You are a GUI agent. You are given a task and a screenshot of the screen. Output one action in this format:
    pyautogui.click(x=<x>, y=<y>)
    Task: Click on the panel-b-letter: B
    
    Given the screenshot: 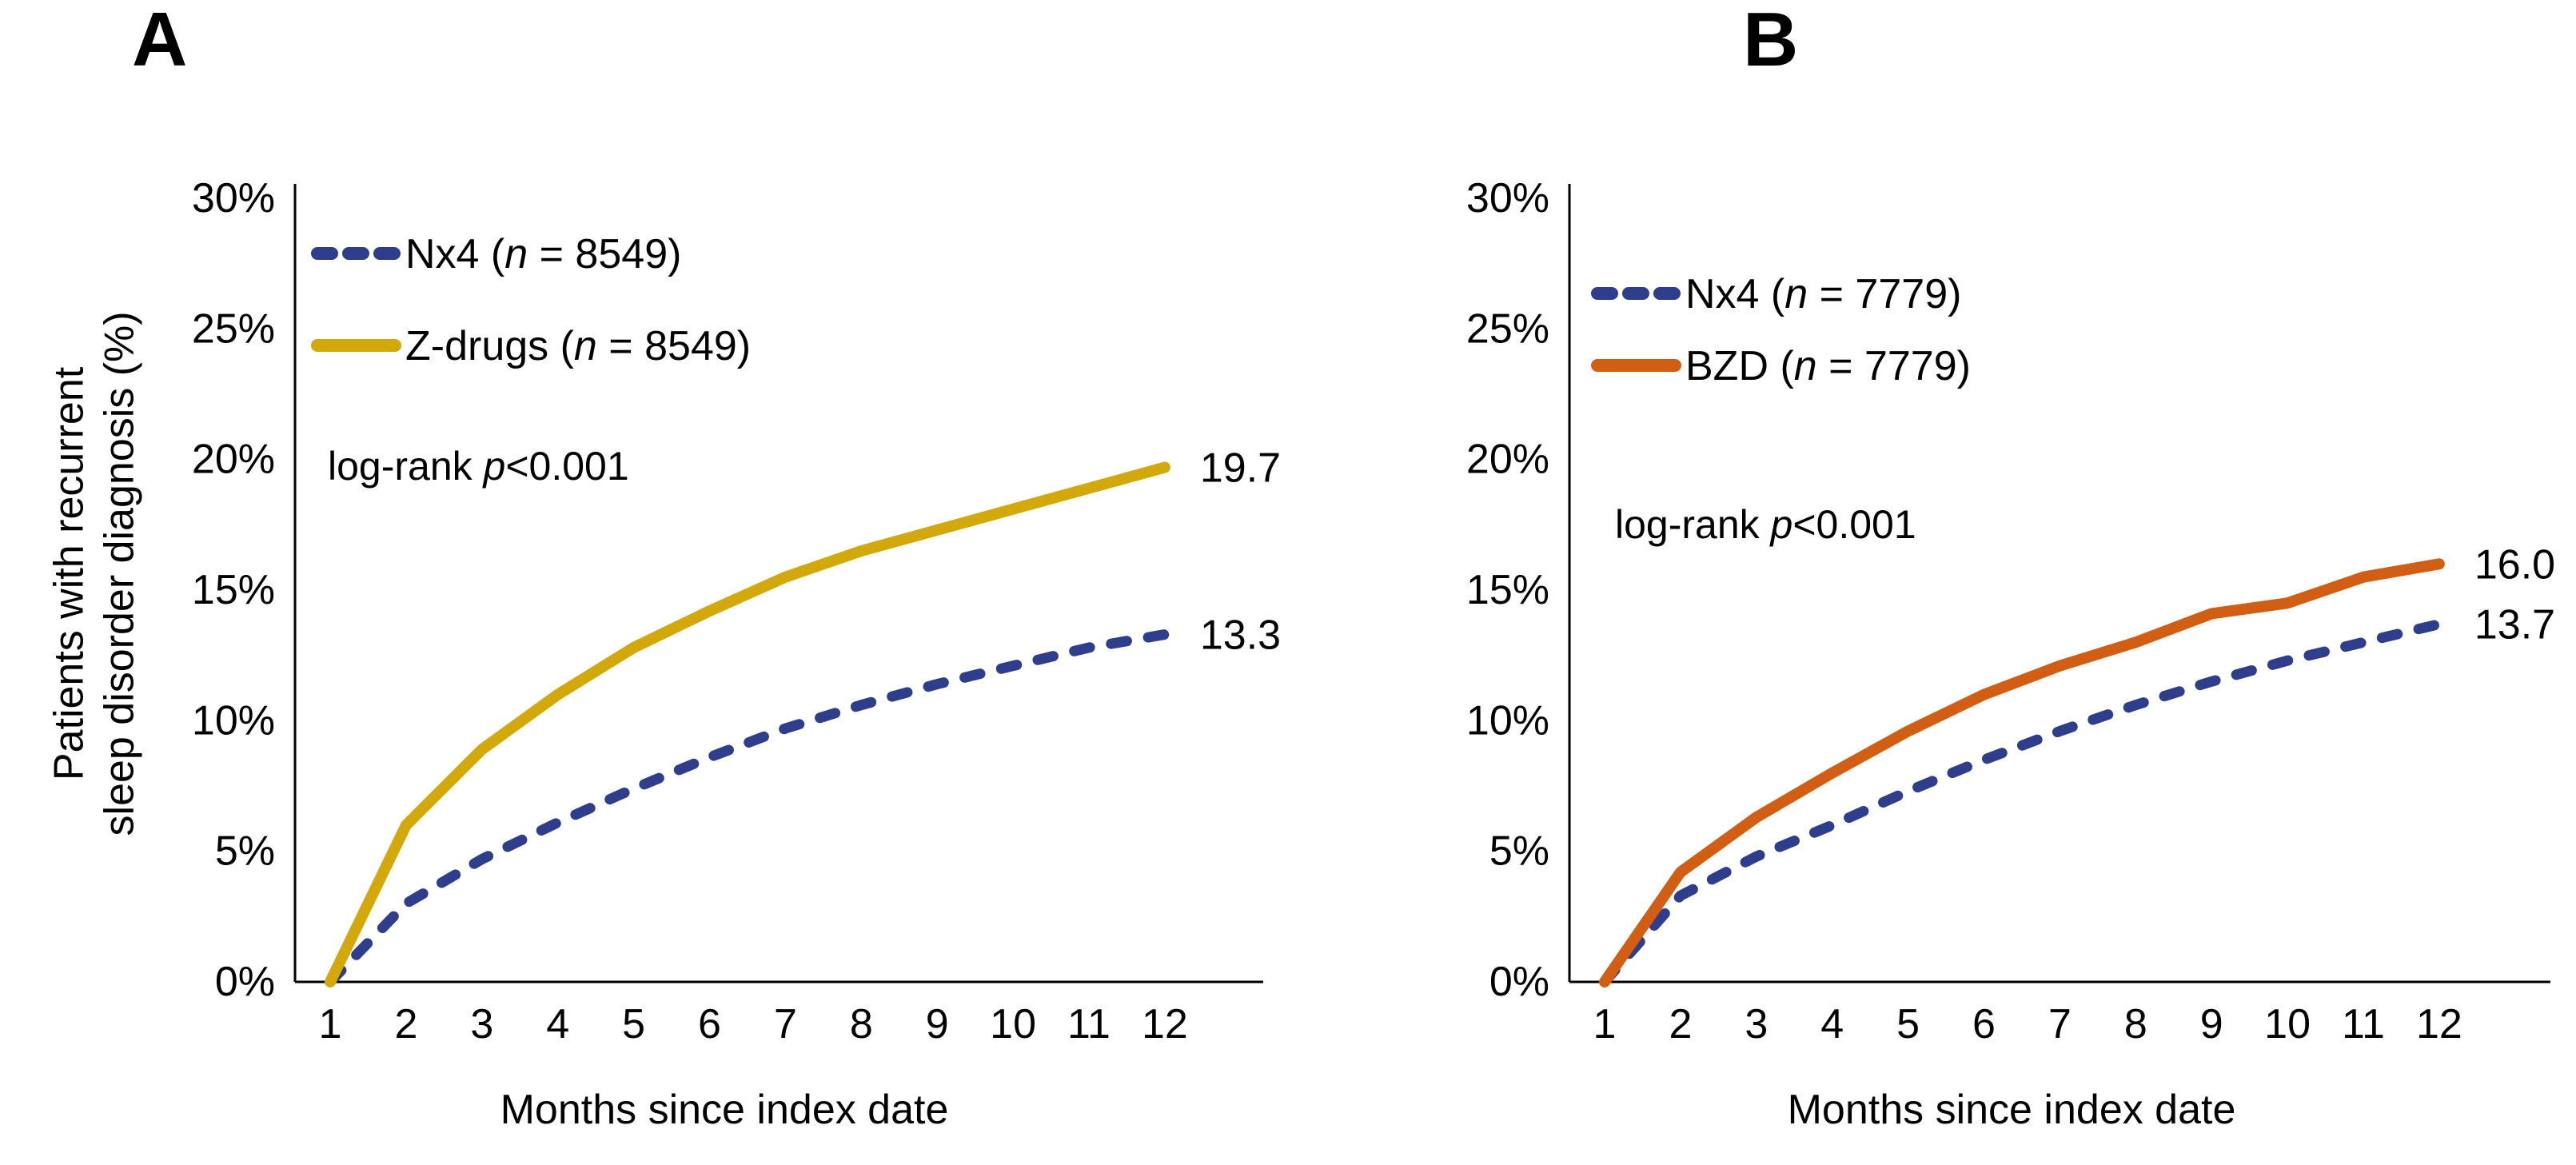 What is the action you would take?
    pyautogui.click(x=1771, y=41)
    